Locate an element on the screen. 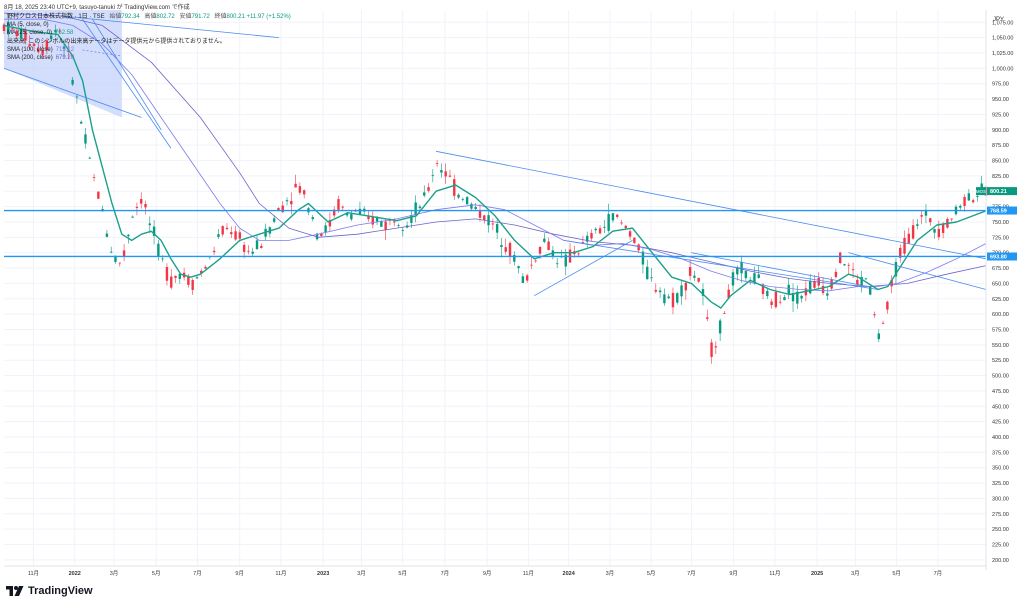  x-tick-label: 2024 is located at coordinates (569, 574).